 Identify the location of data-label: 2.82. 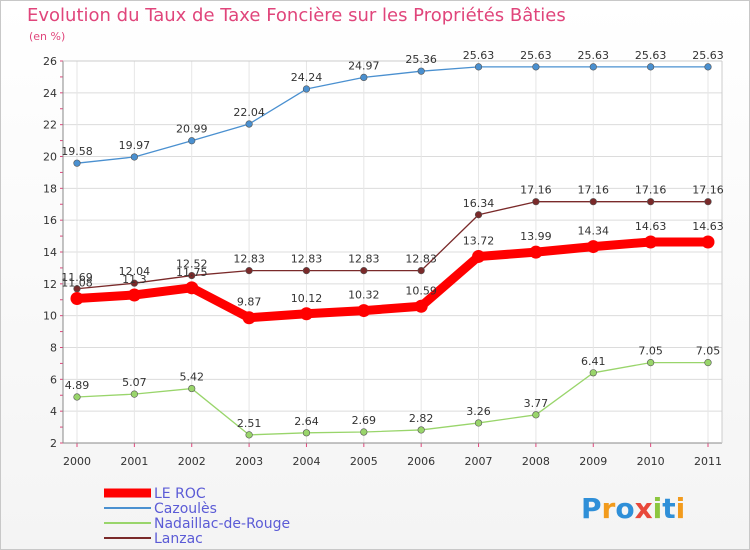
(421, 418).